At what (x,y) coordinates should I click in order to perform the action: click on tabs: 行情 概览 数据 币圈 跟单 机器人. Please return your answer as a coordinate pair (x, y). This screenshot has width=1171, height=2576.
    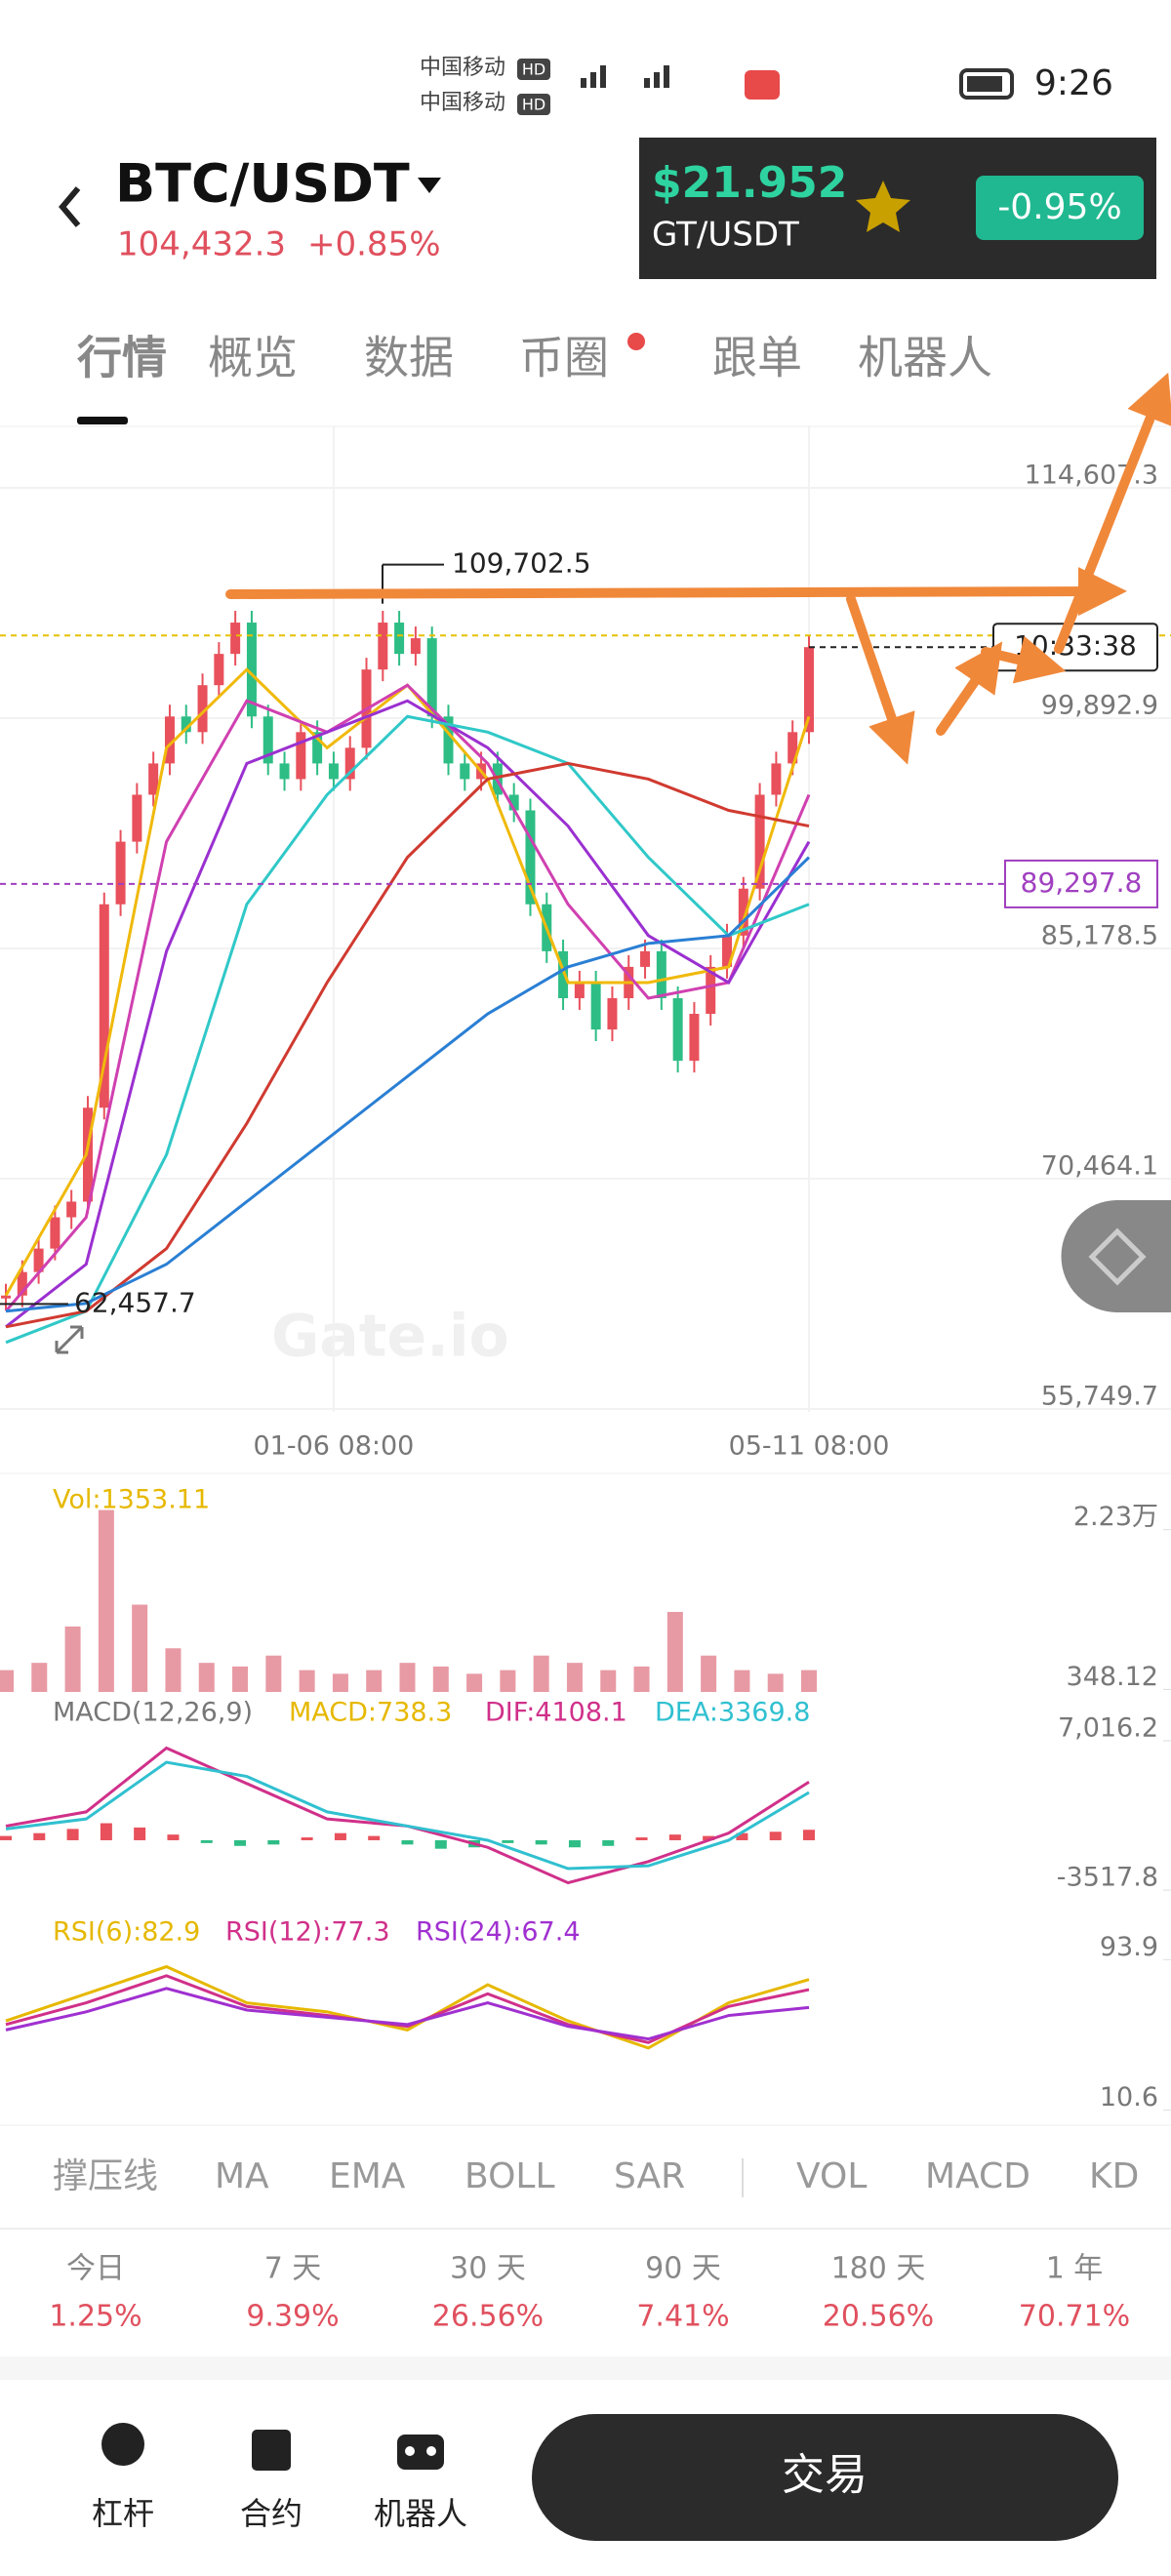
    Looking at the image, I should click on (534, 358).